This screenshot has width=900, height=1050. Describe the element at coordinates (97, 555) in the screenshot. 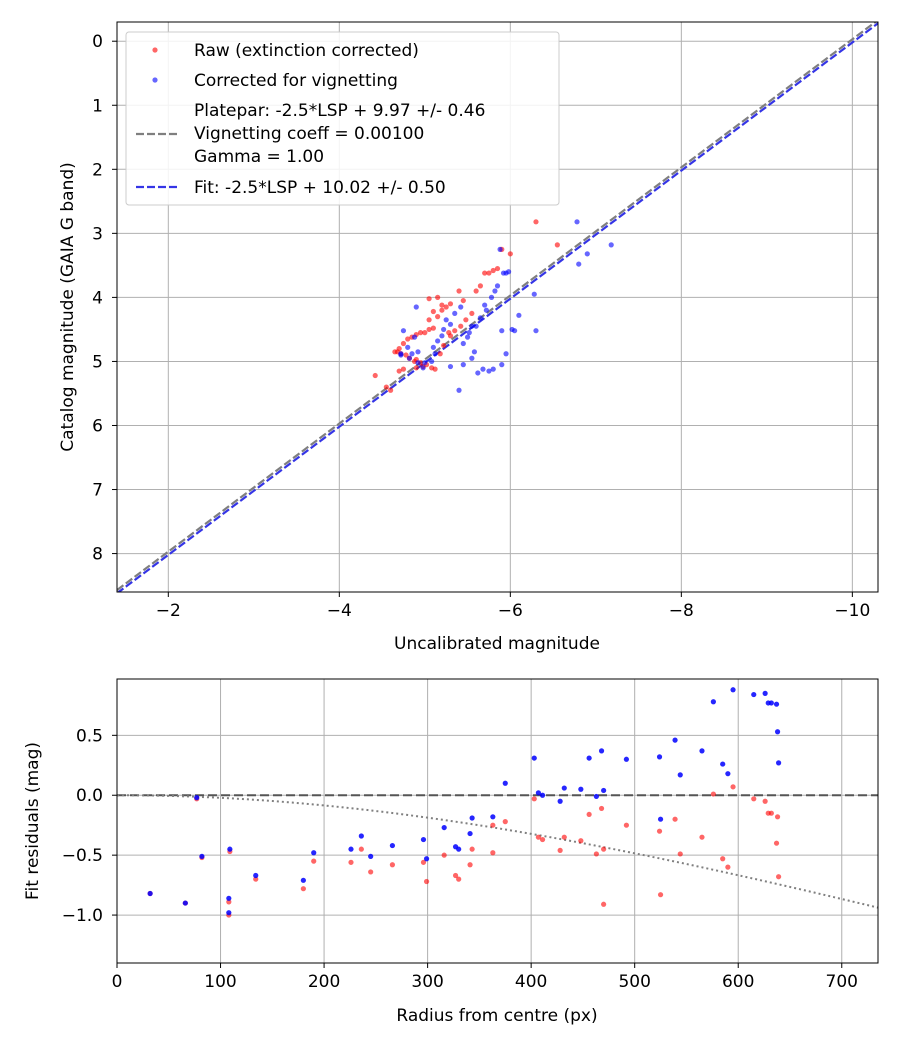

I see `top-y-tick-label: 8` at that location.